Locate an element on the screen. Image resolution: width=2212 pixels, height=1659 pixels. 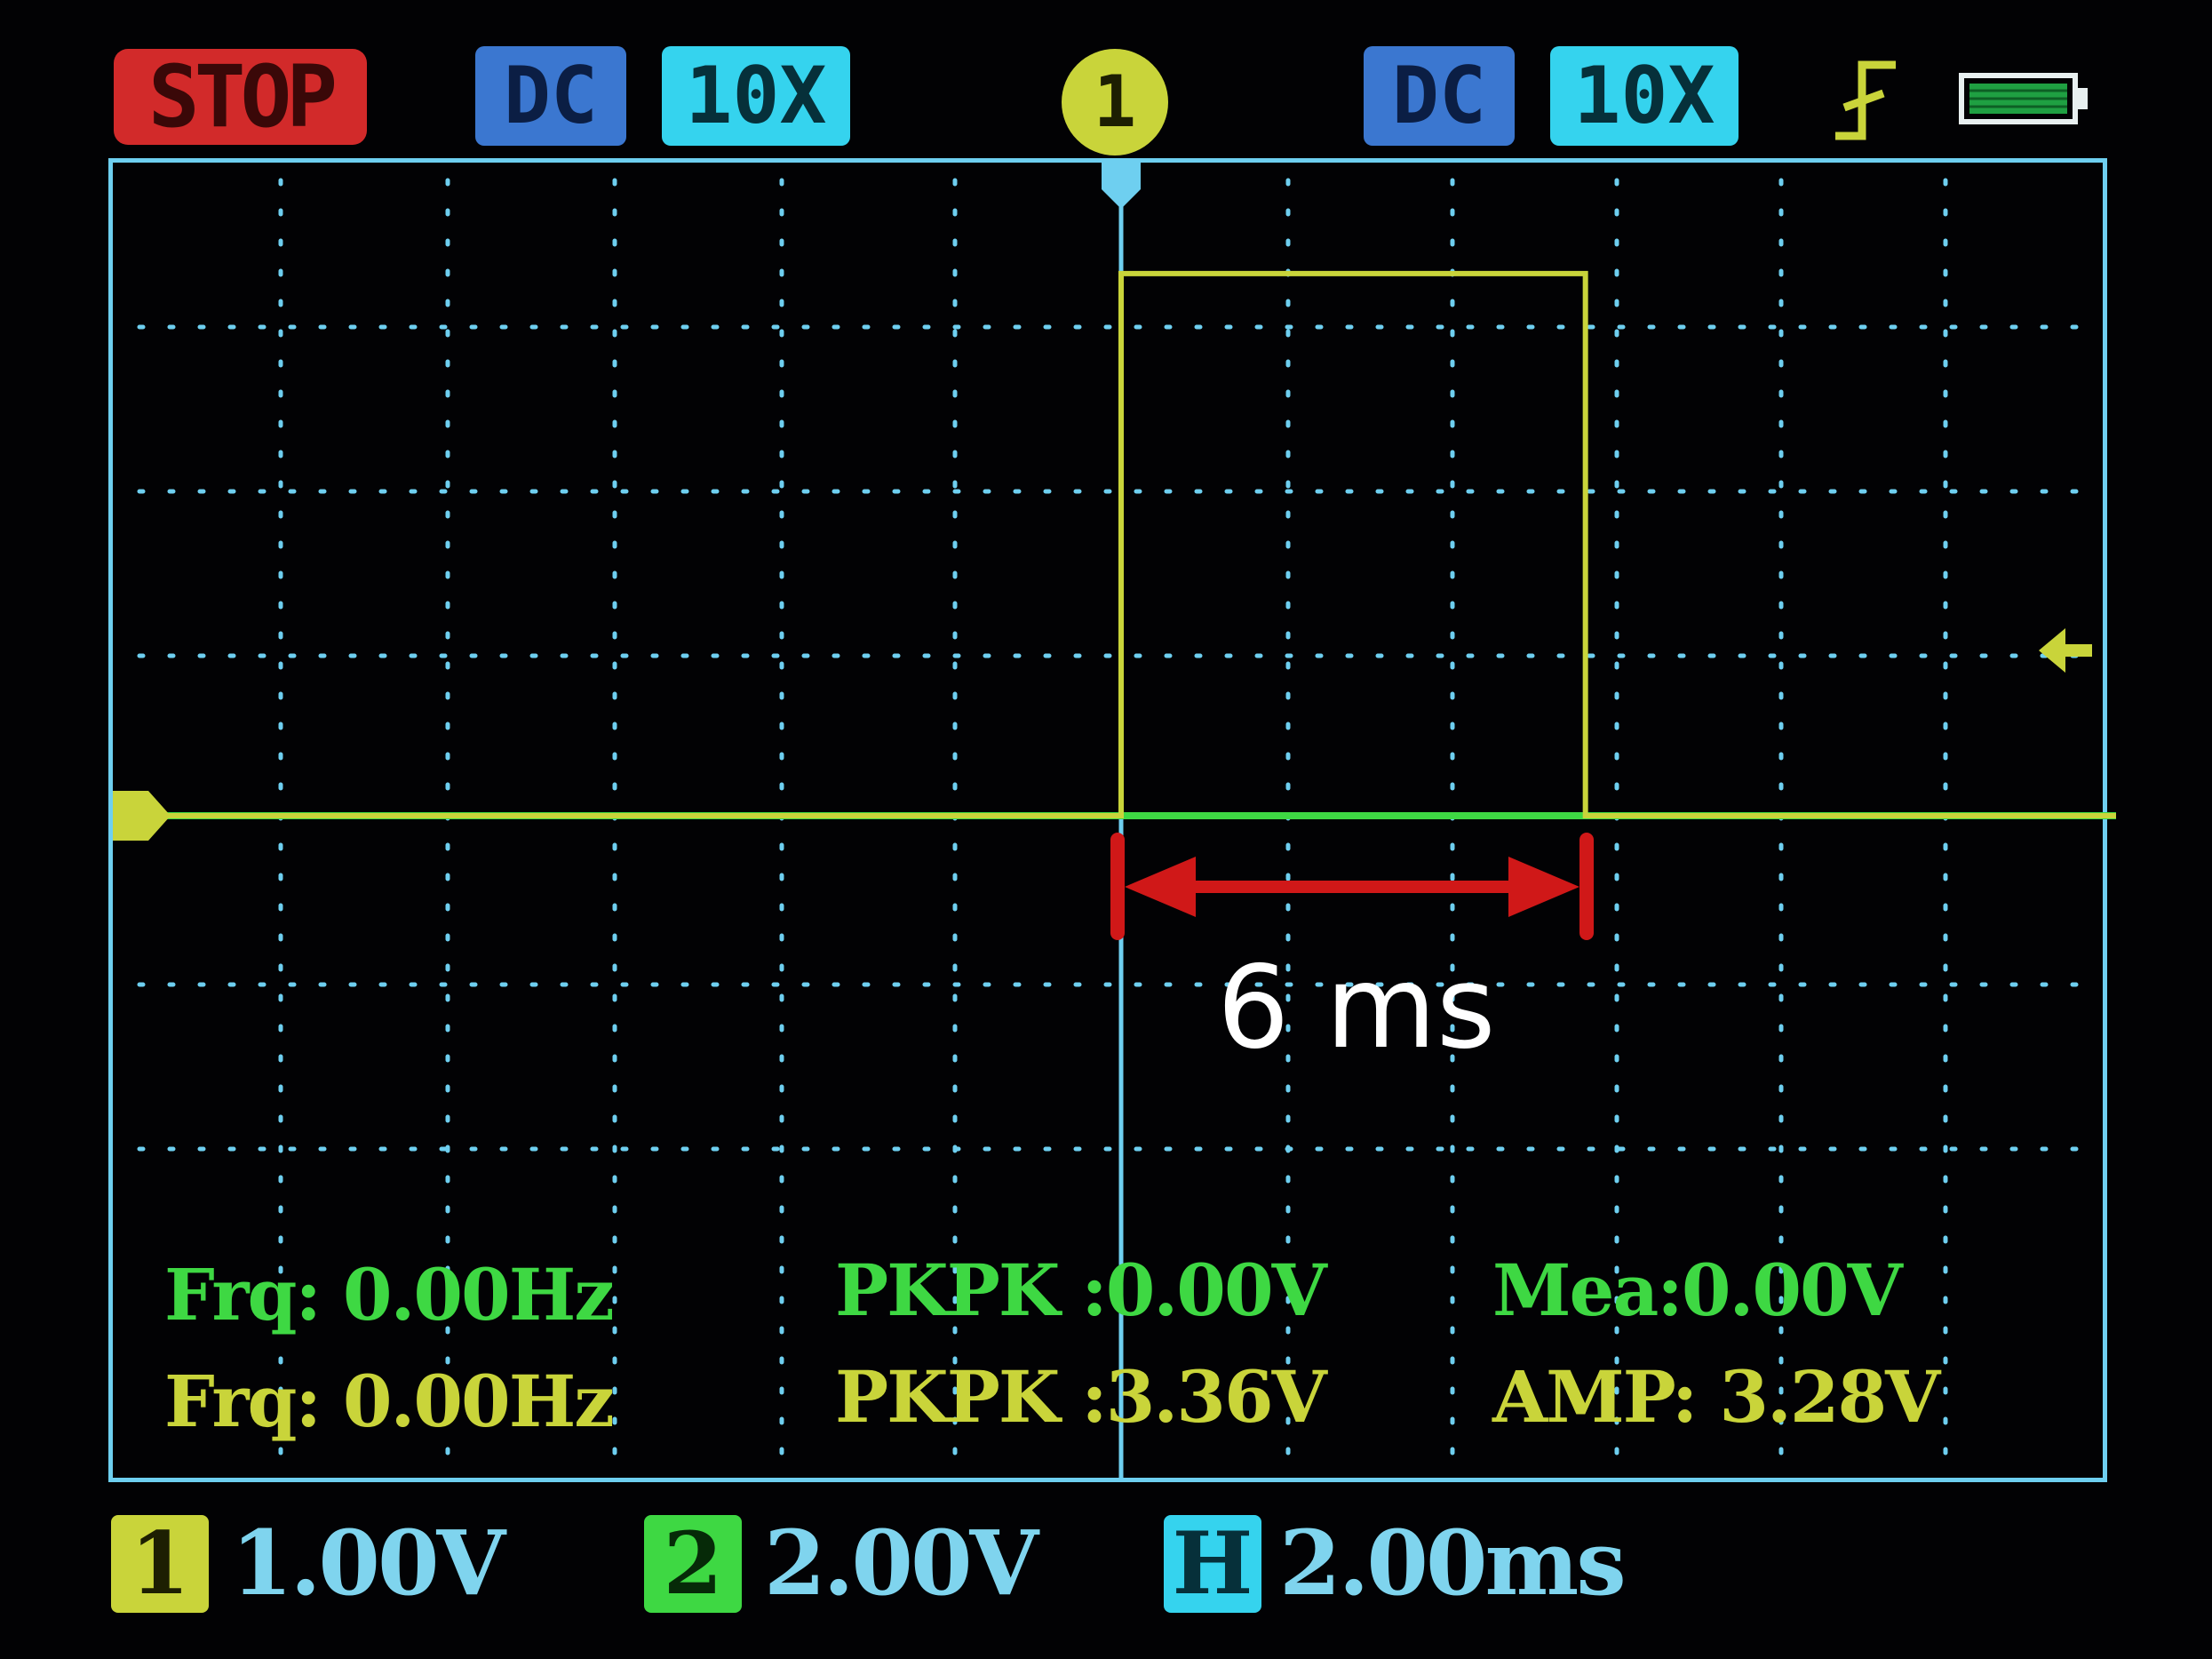
ch2-pkpk-readout: PKPK :0.00V is located at coordinates (1081, 1290).